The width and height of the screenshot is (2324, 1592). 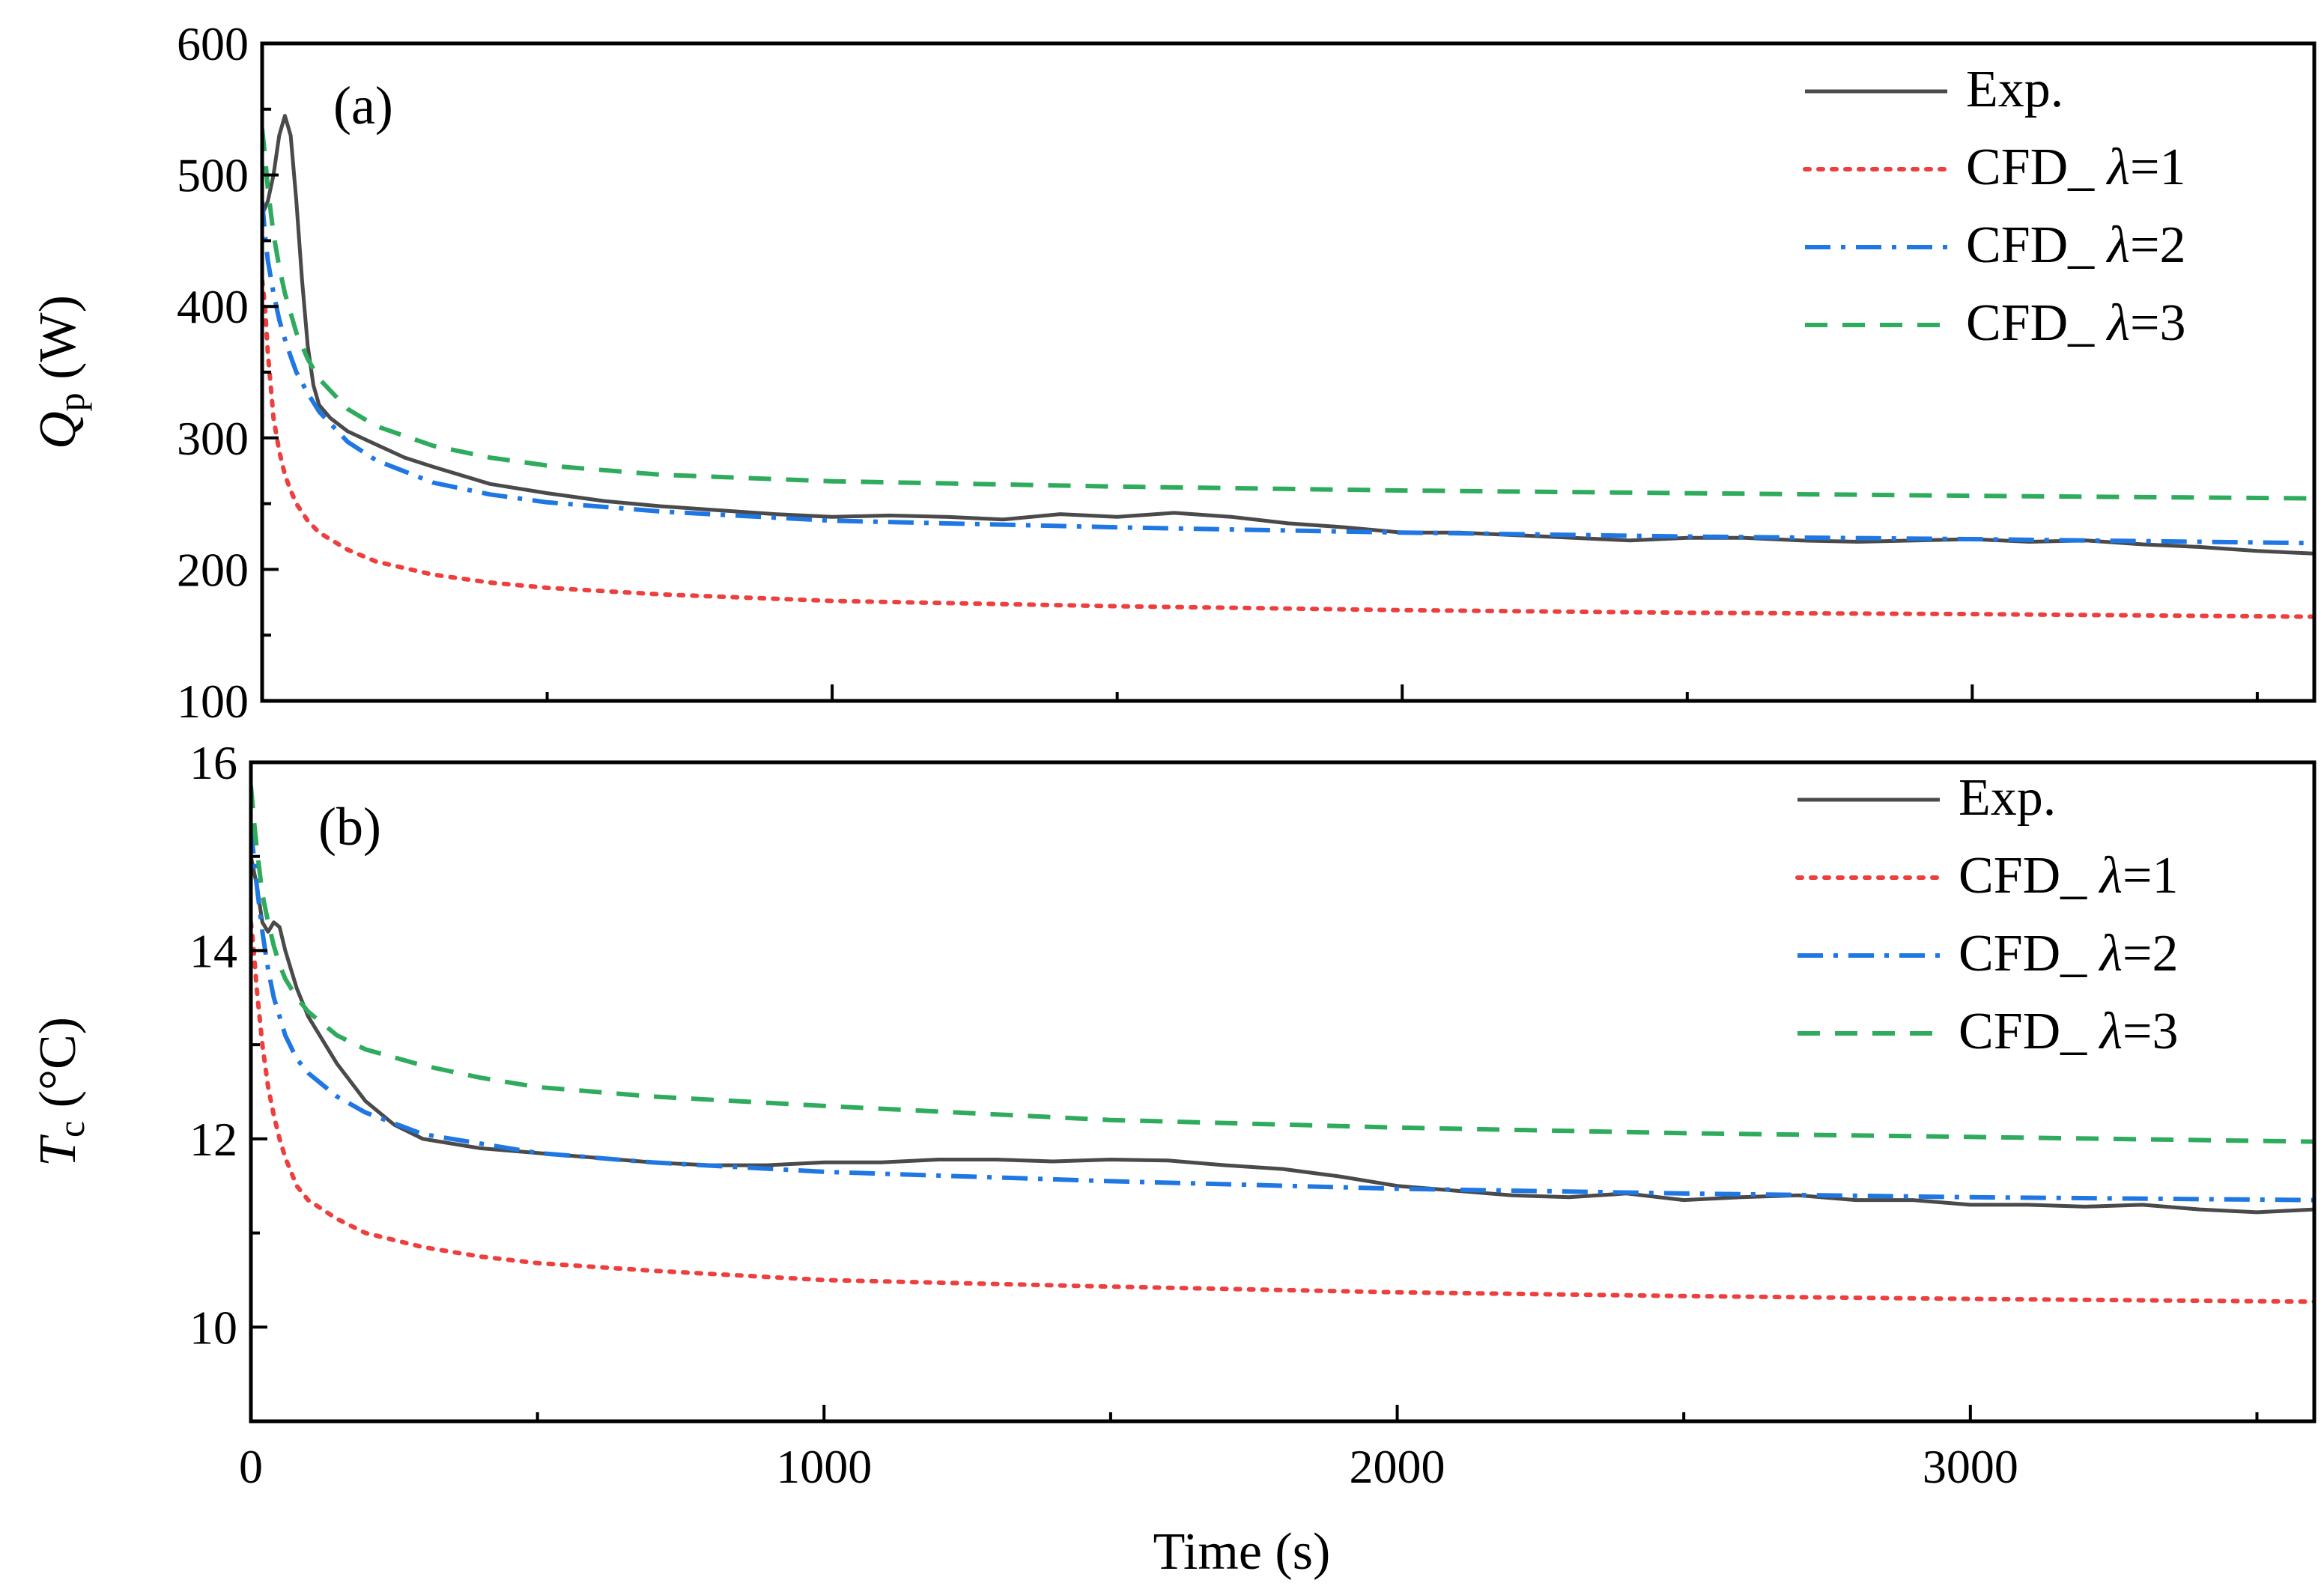 What do you see at coordinates (251, 1466) in the screenshot?
I see `x-tick-label: 0` at bounding box center [251, 1466].